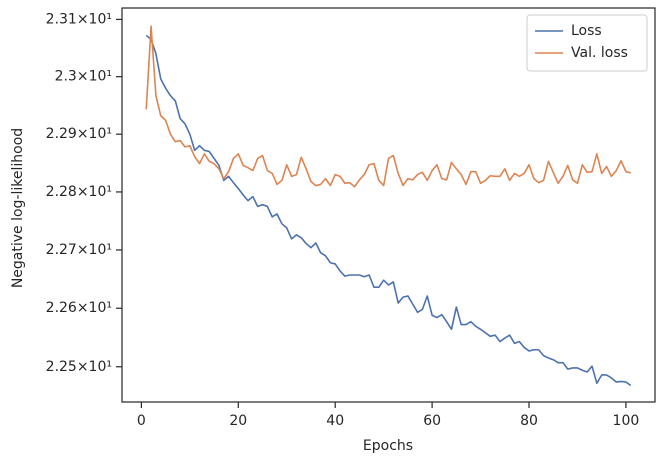 The height and width of the screenshot is (467, 667). I want to click on x-tick-label: 20, so click(238, 421).